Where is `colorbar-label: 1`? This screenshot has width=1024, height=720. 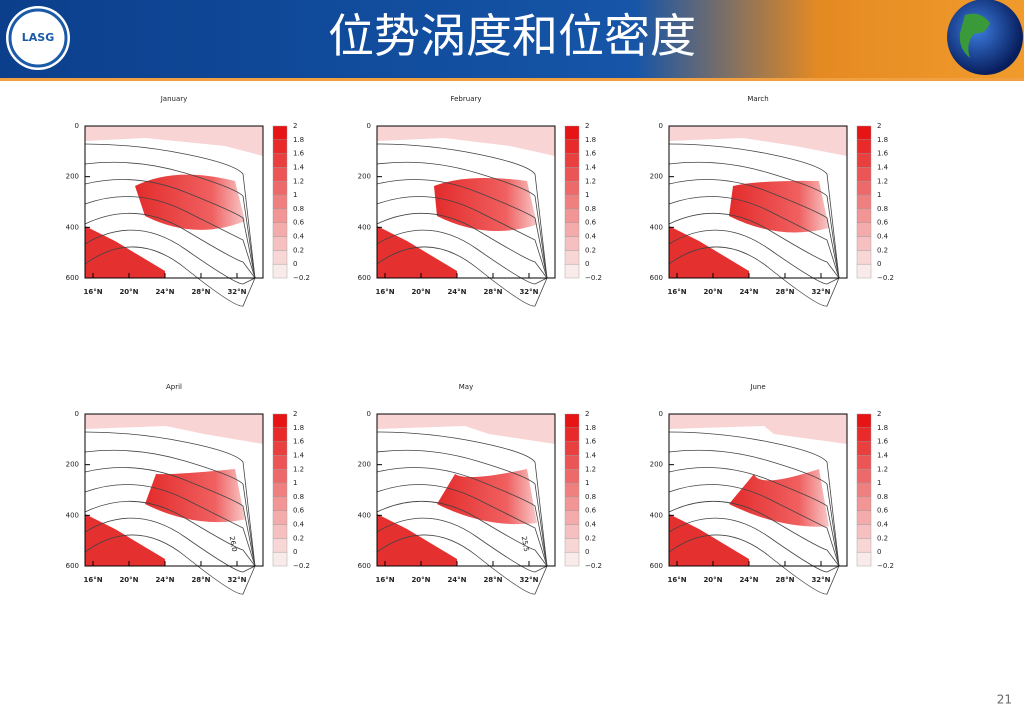 colorbar-label: 1 is located at coordinates (587, 195).